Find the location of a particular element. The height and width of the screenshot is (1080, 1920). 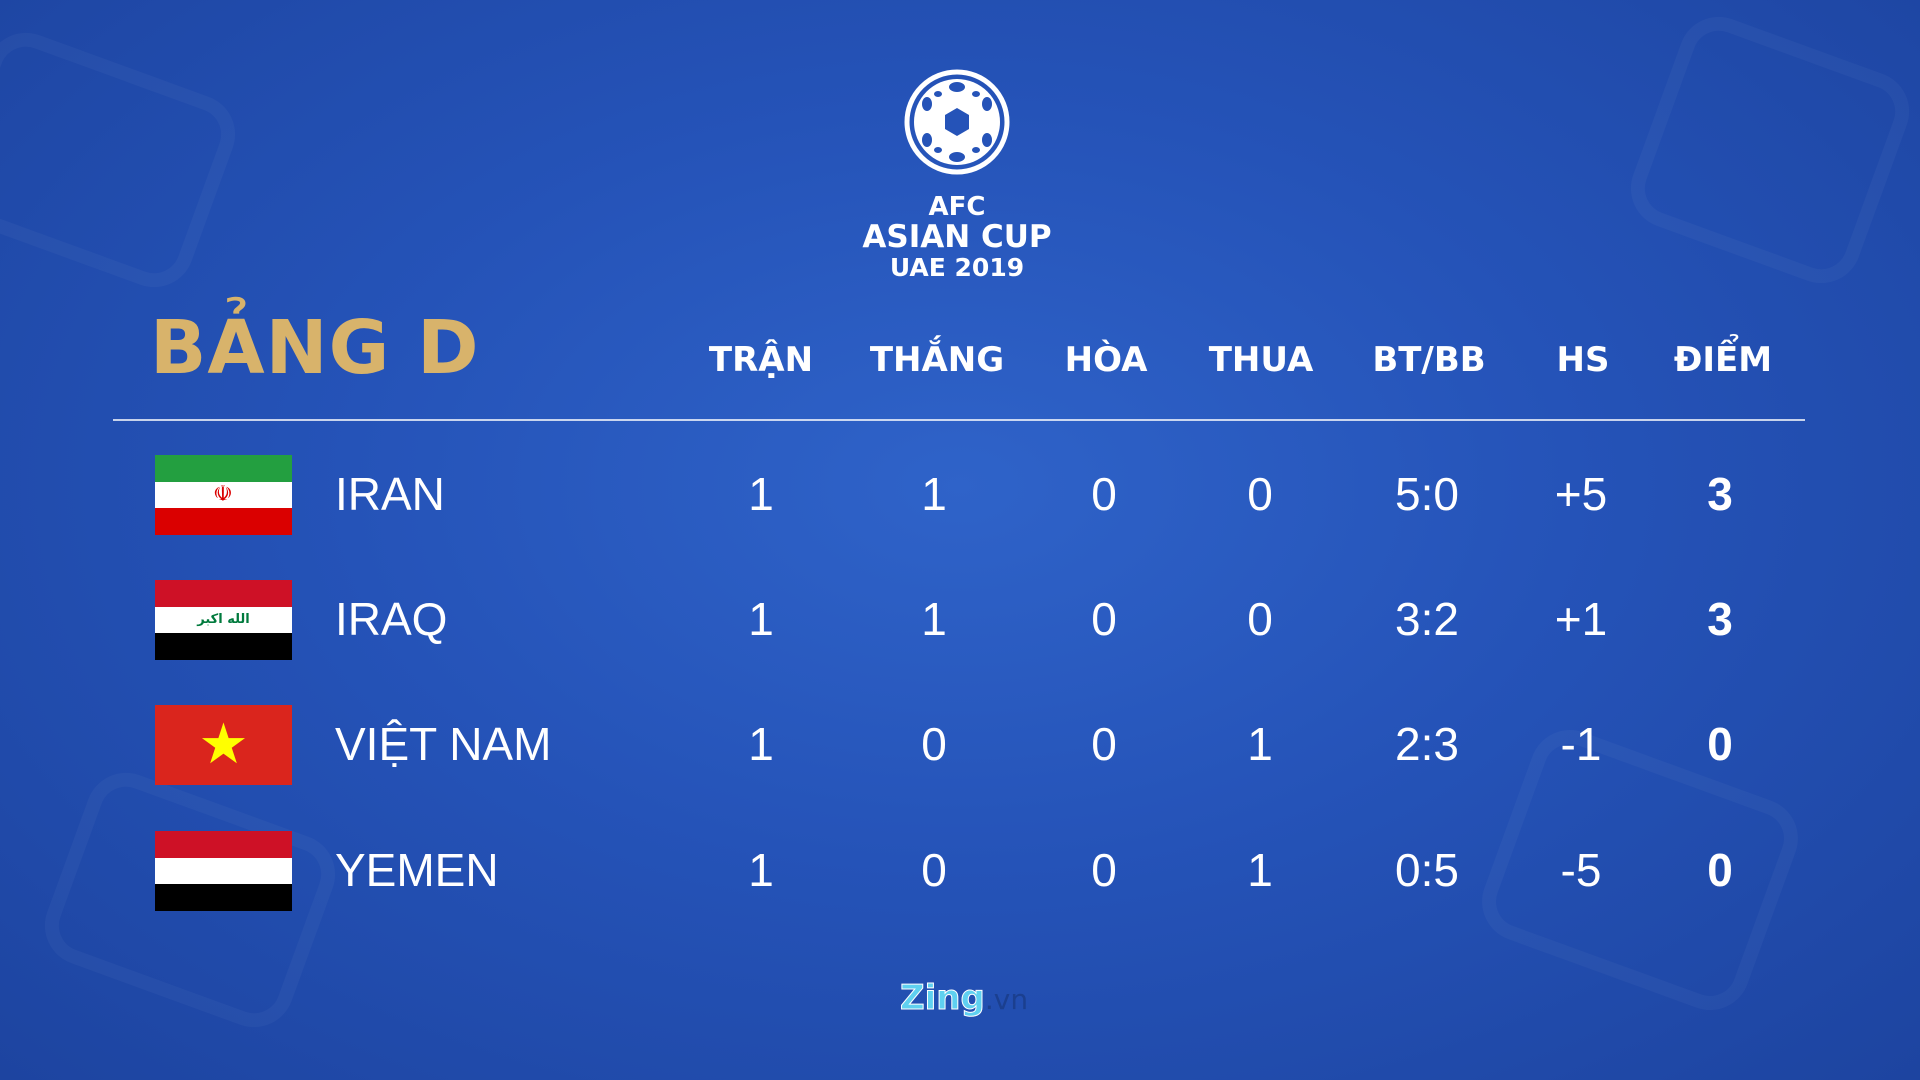

yemen-flag-icon is located at coordinates (223, 871).